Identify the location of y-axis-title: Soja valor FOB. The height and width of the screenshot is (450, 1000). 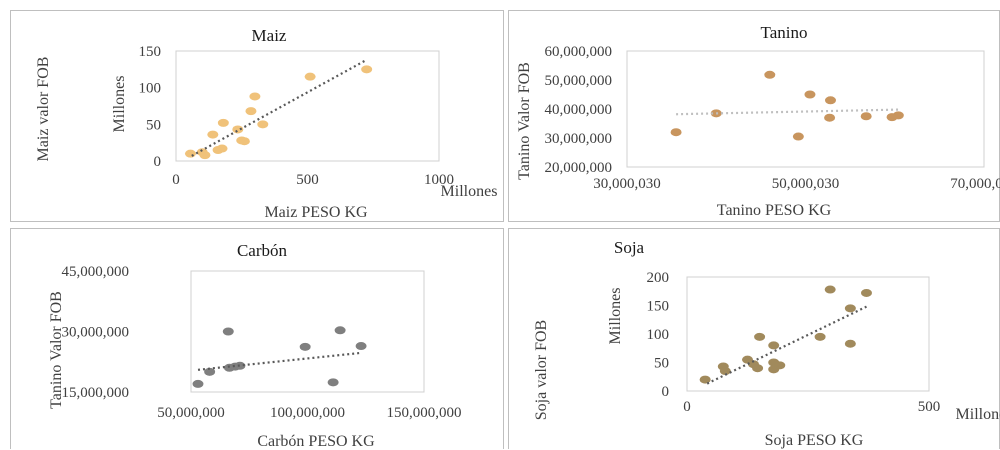
(541, 370).